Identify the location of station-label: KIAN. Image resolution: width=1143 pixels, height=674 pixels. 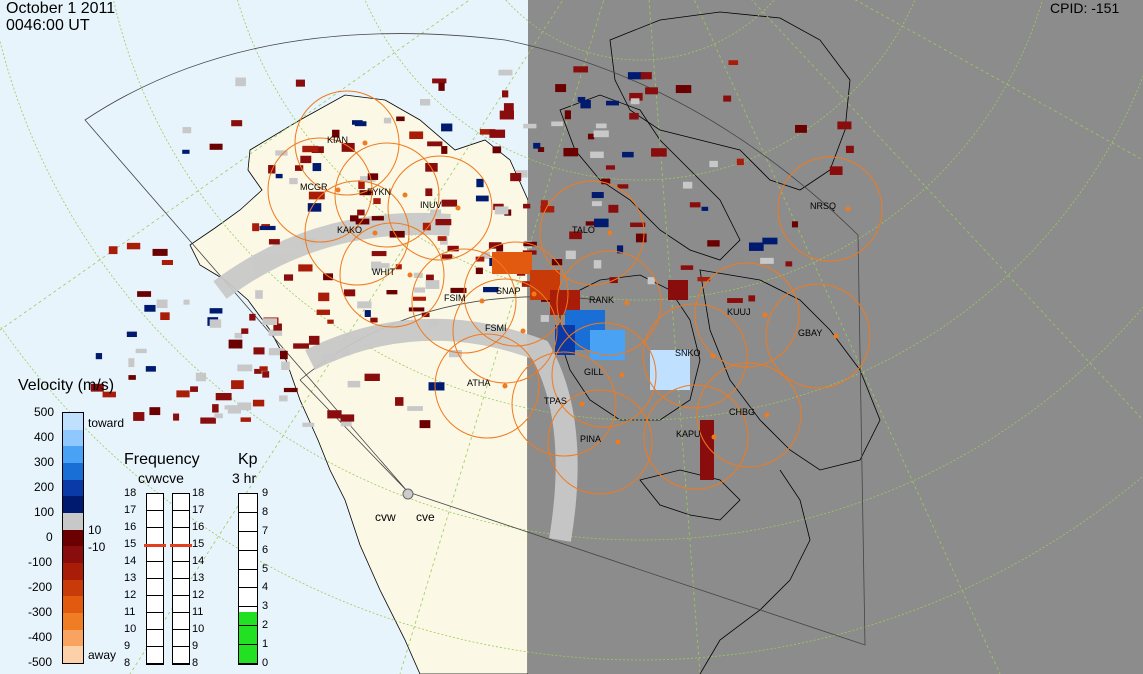
(338, 140).